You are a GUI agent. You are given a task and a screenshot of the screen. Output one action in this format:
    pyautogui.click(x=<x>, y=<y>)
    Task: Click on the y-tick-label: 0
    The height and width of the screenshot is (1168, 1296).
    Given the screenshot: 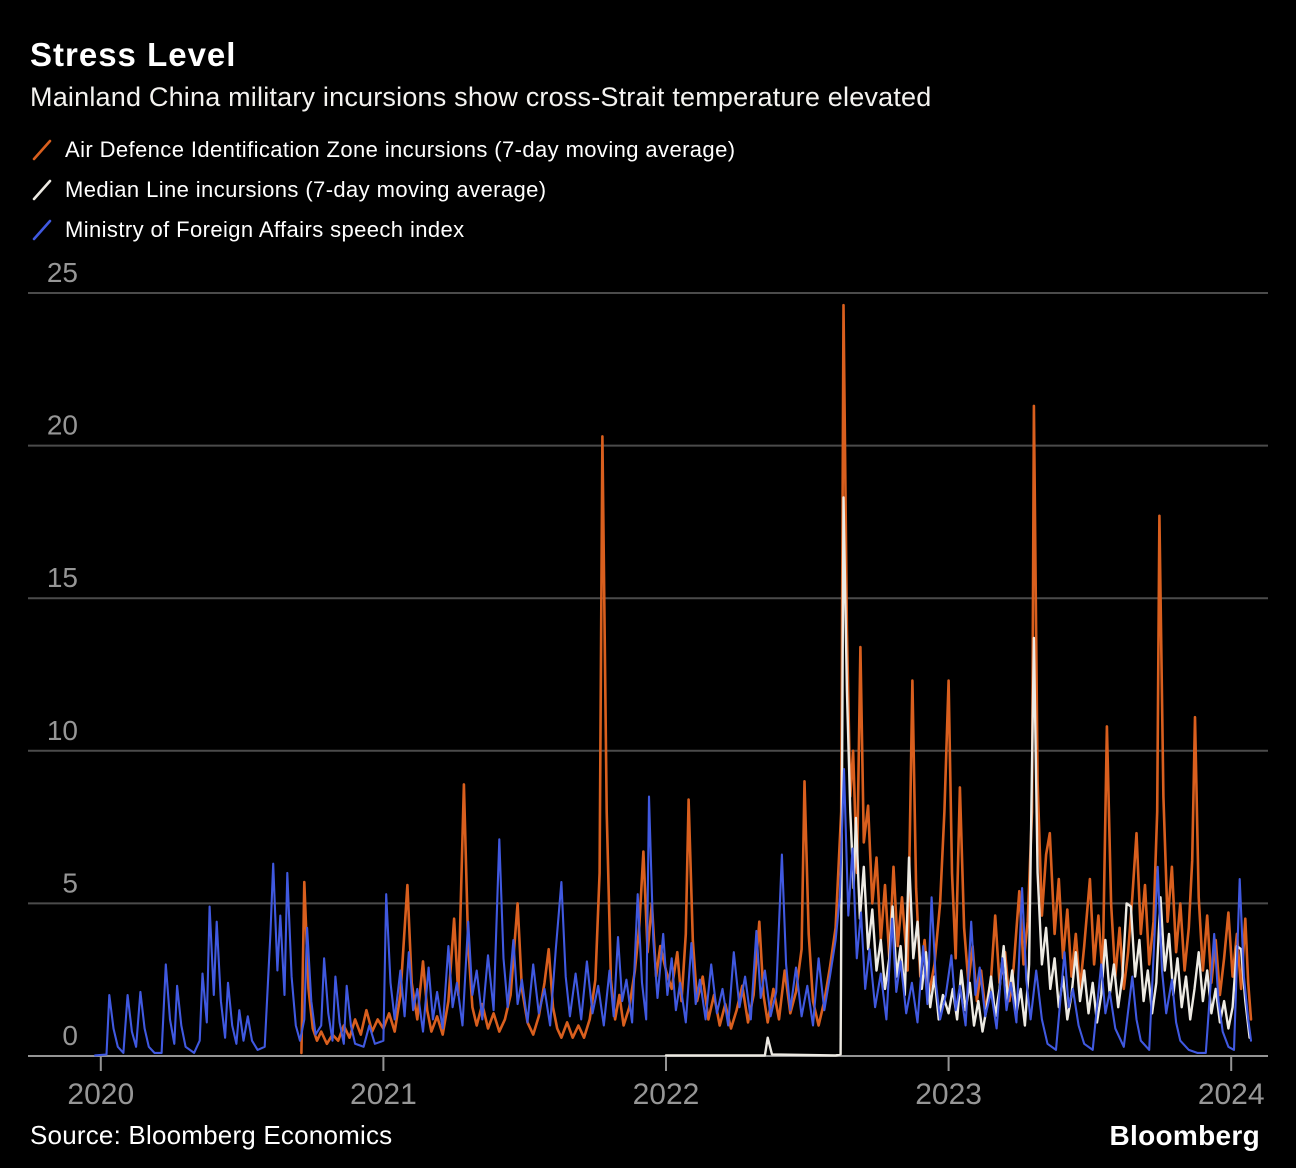 What is the action you would take?
    pyautogui.click(x=70, y=1035)
    